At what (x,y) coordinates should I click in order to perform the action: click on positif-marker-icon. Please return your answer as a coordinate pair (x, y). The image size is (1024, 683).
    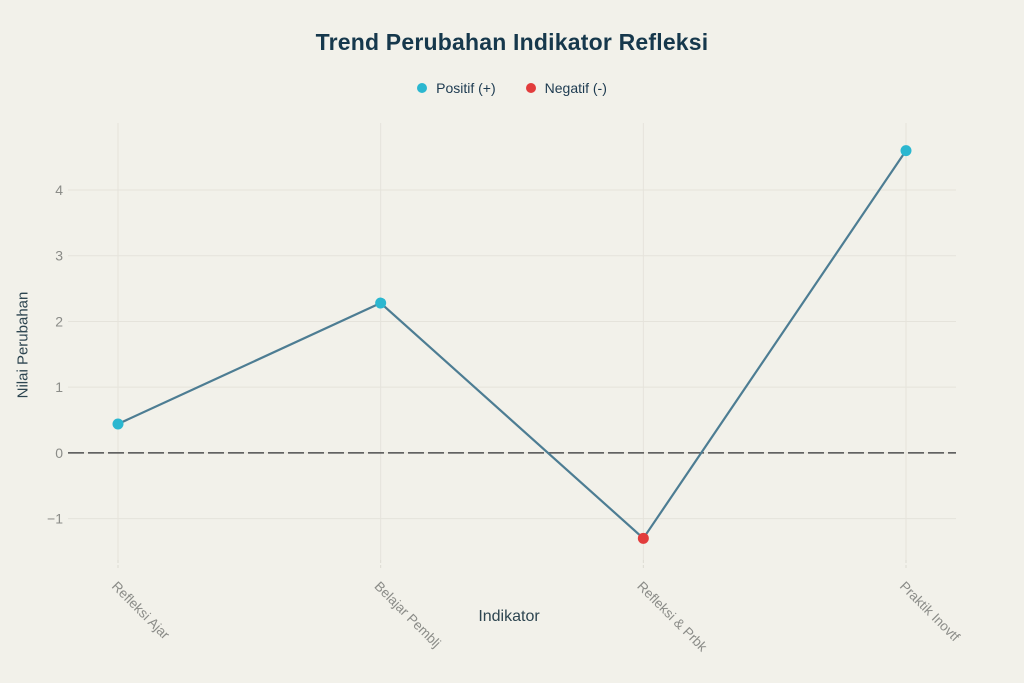
    Looking at the image, I should click on (422, 88).